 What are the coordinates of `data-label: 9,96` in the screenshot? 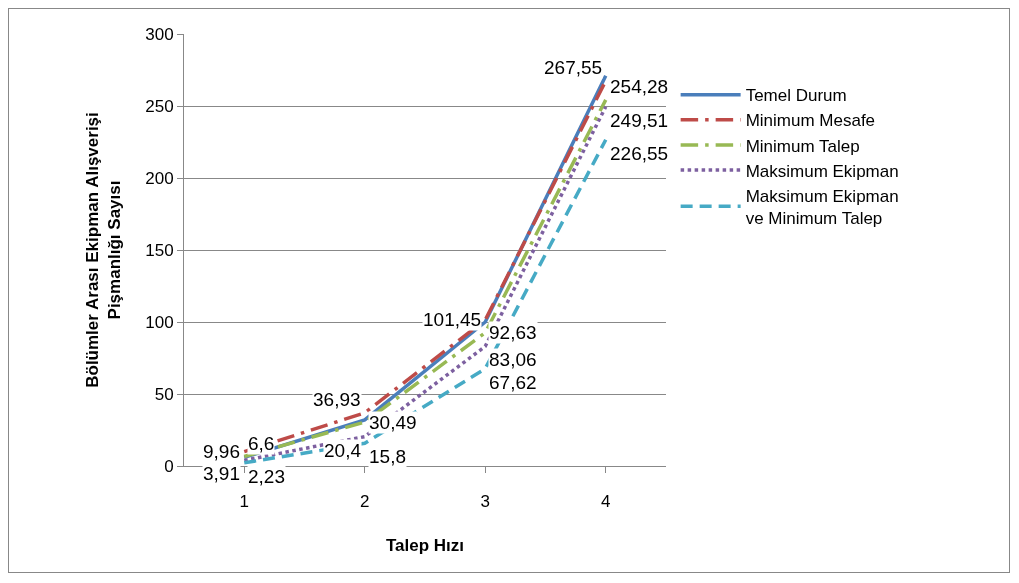 It's located at (221, 451).